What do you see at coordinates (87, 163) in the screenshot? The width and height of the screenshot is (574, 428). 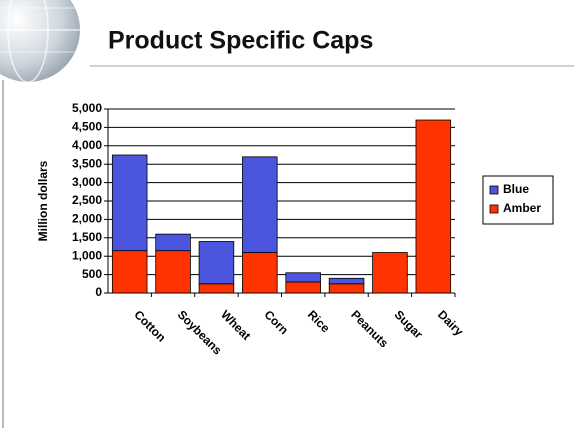 I see `y-tick-label: 3,500` at bounding box center [87, 163].